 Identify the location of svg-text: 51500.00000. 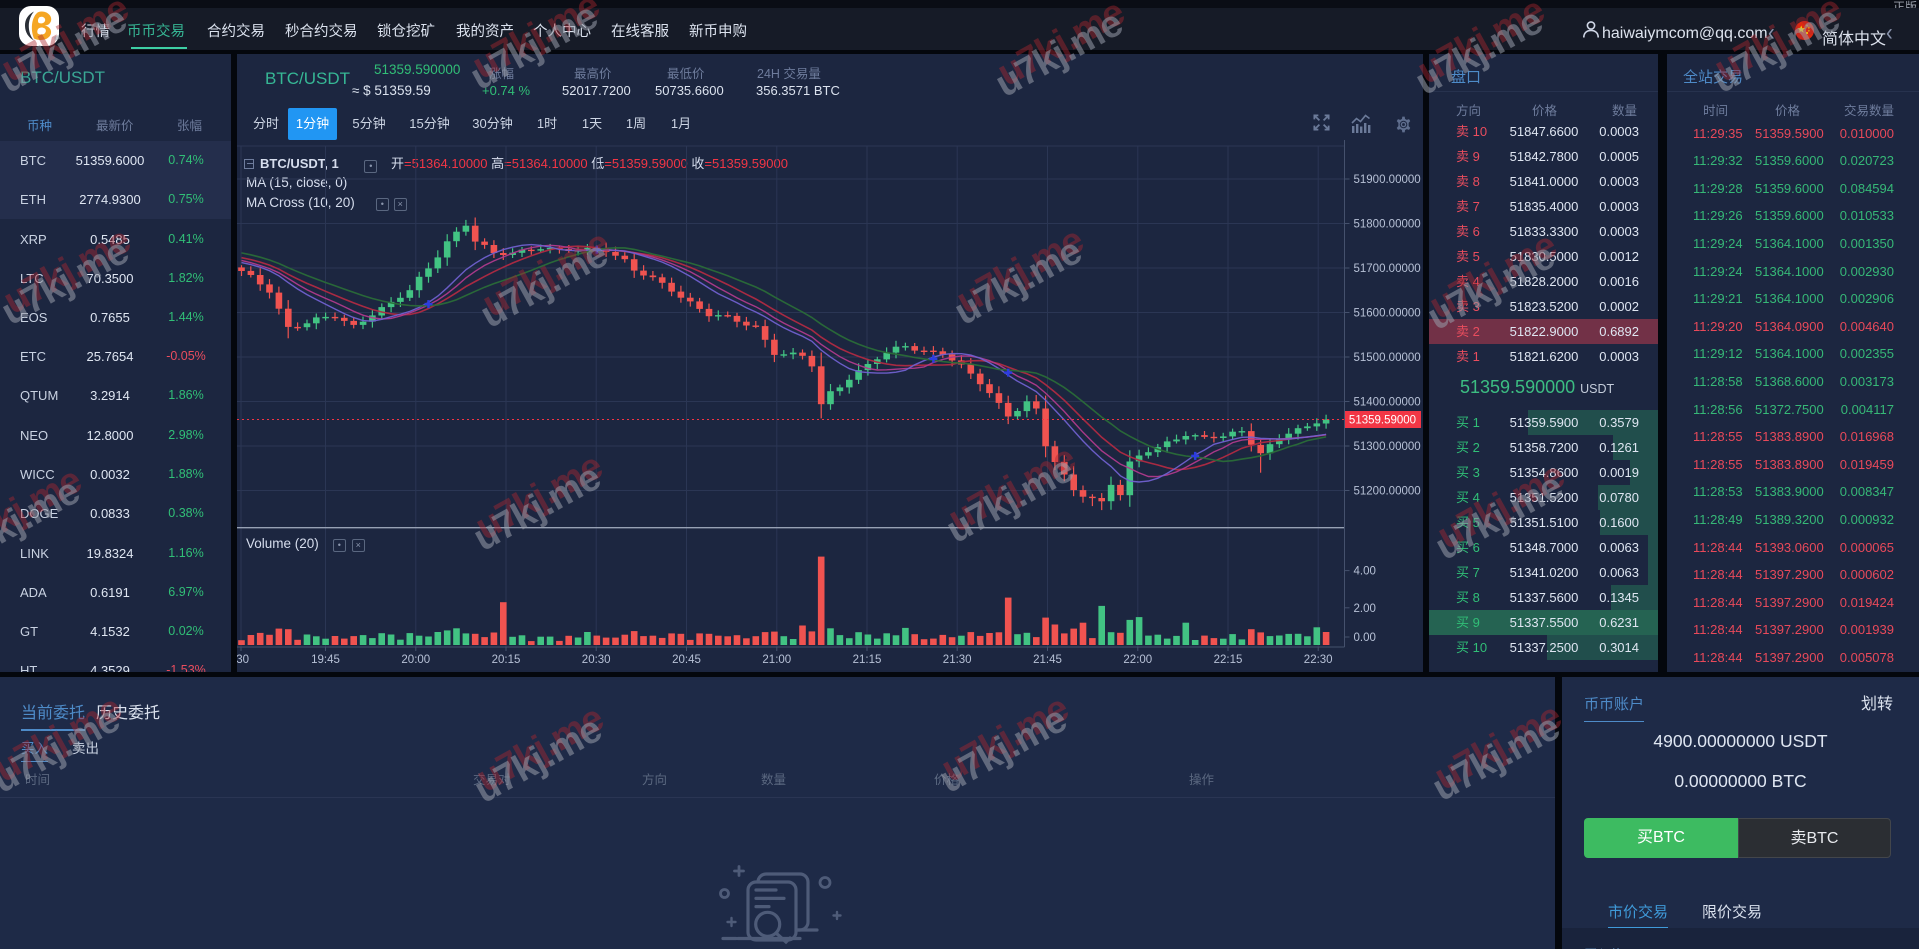
(1387, 358).